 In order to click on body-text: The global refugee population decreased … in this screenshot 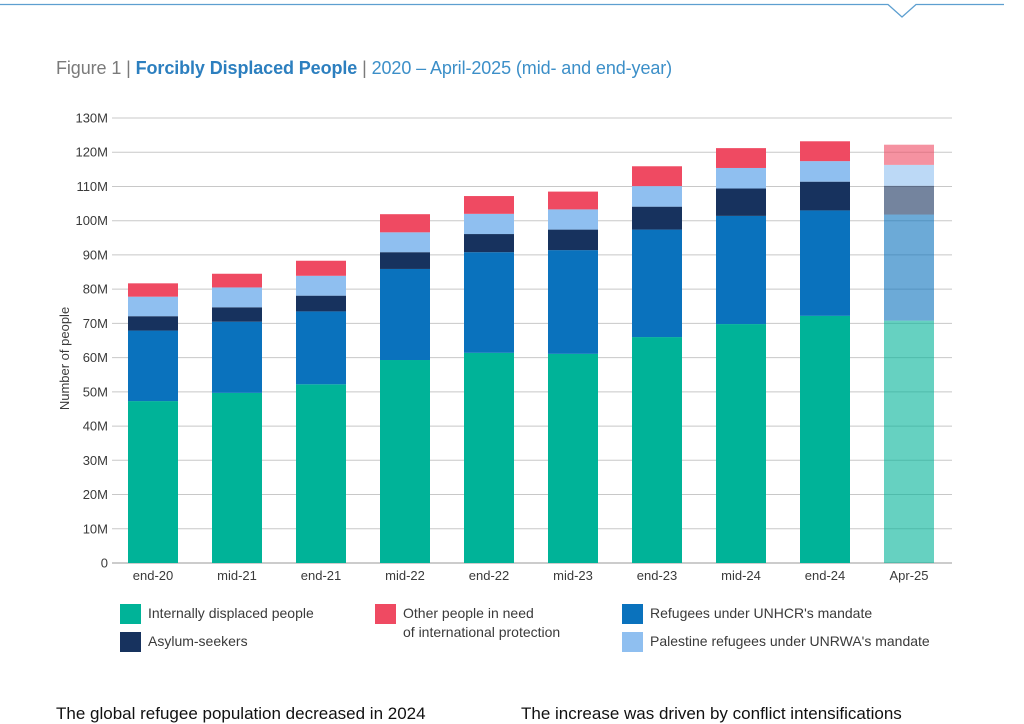, I will do `click(512, 714)`.